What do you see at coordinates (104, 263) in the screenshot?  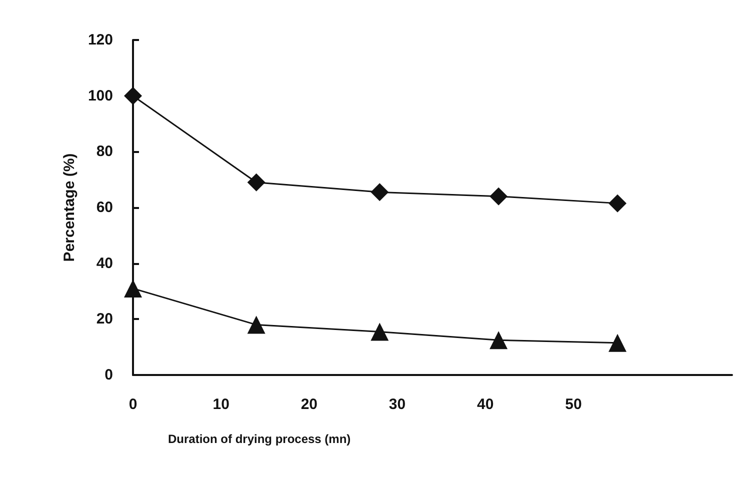 I see `y-tick-label: 40` at bounding box center [104, 263].